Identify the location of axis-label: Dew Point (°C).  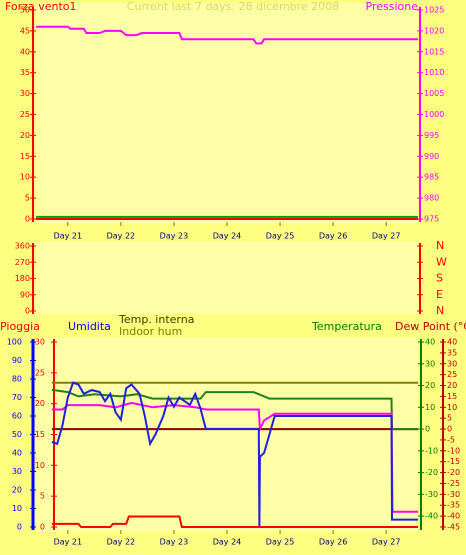
(430, 326).